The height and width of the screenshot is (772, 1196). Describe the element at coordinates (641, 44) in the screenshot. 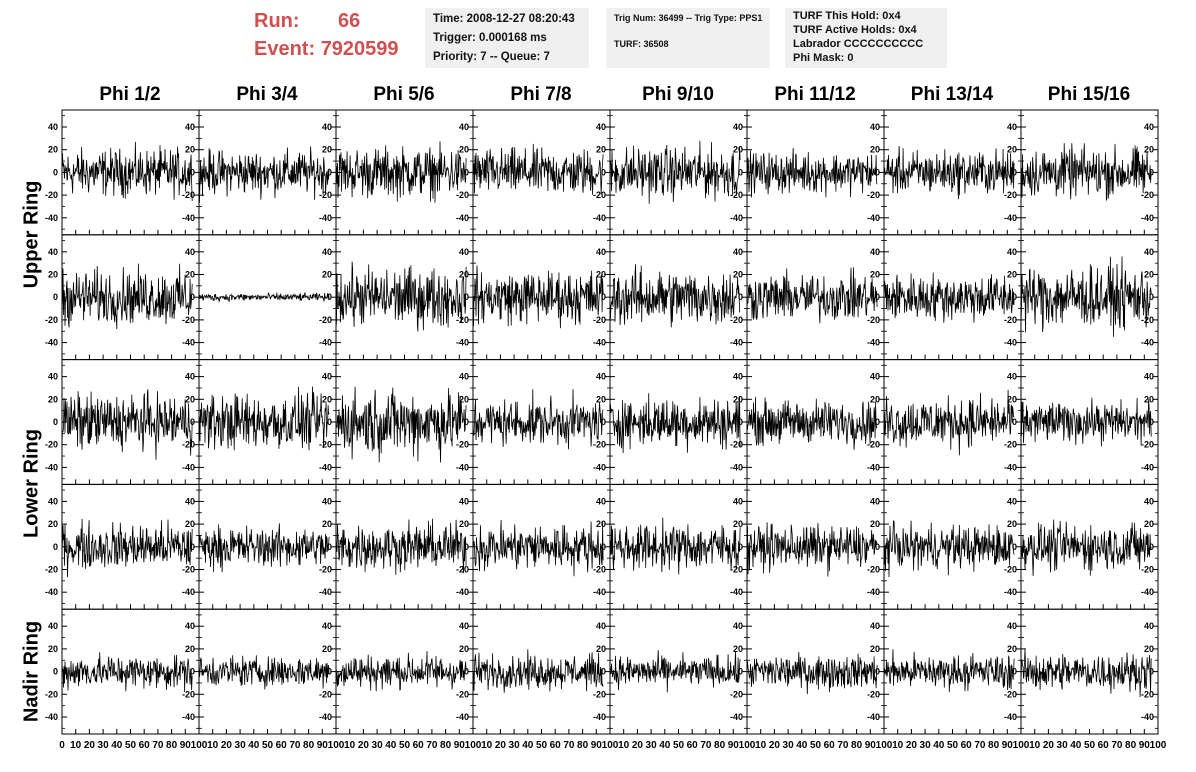

I see `info-turf: TURF: 36508` at that location.